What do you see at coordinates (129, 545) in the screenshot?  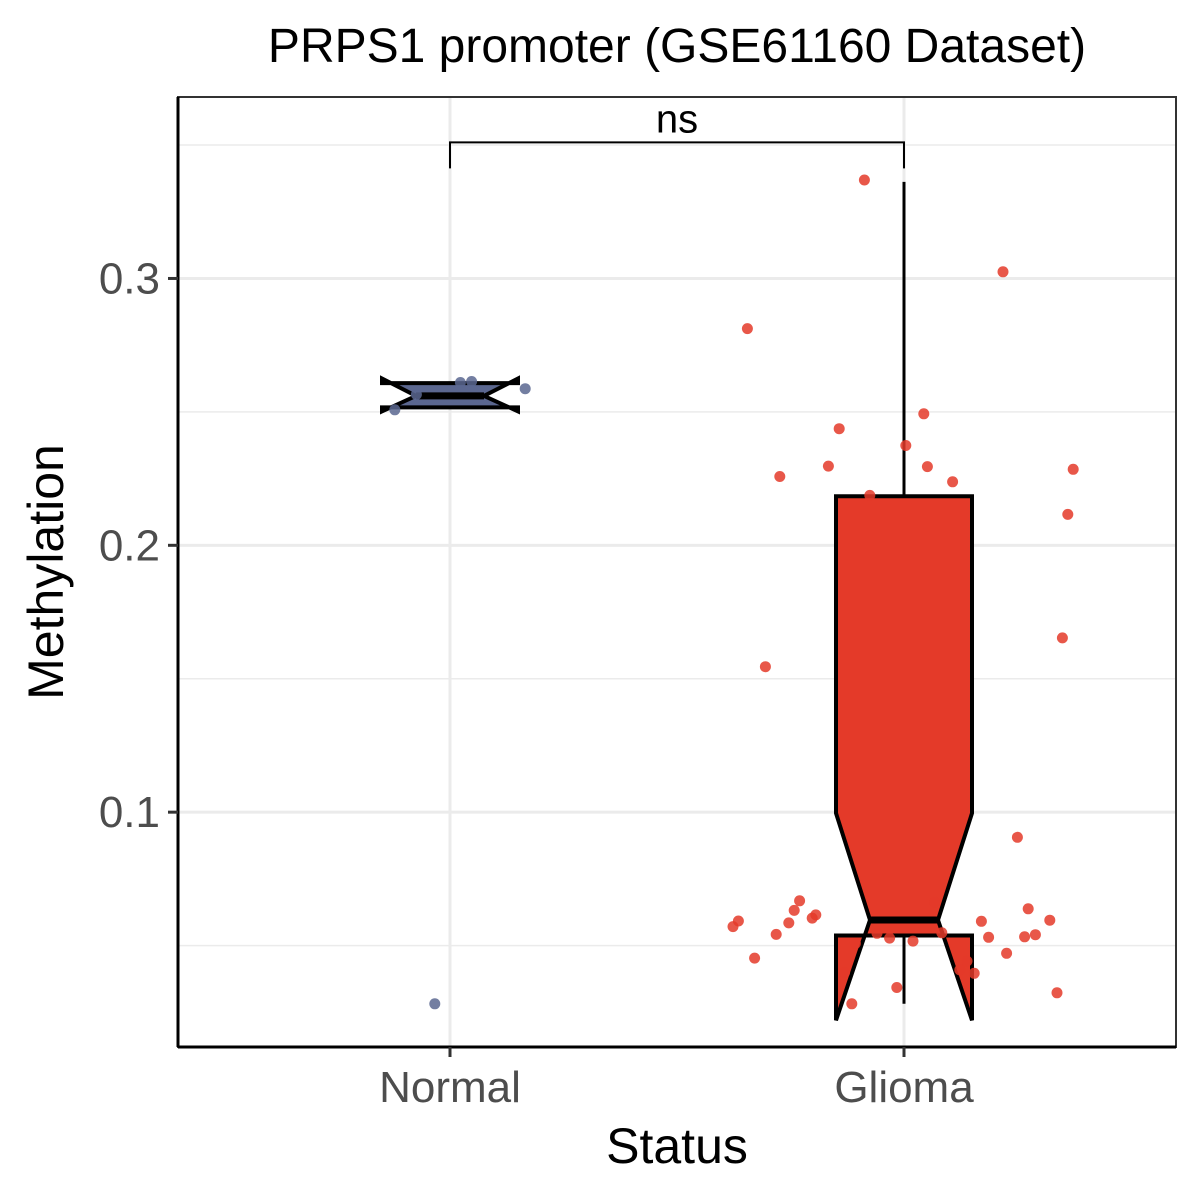 I see `y-tick-label: 0.2` at bounding box center [129, 545].